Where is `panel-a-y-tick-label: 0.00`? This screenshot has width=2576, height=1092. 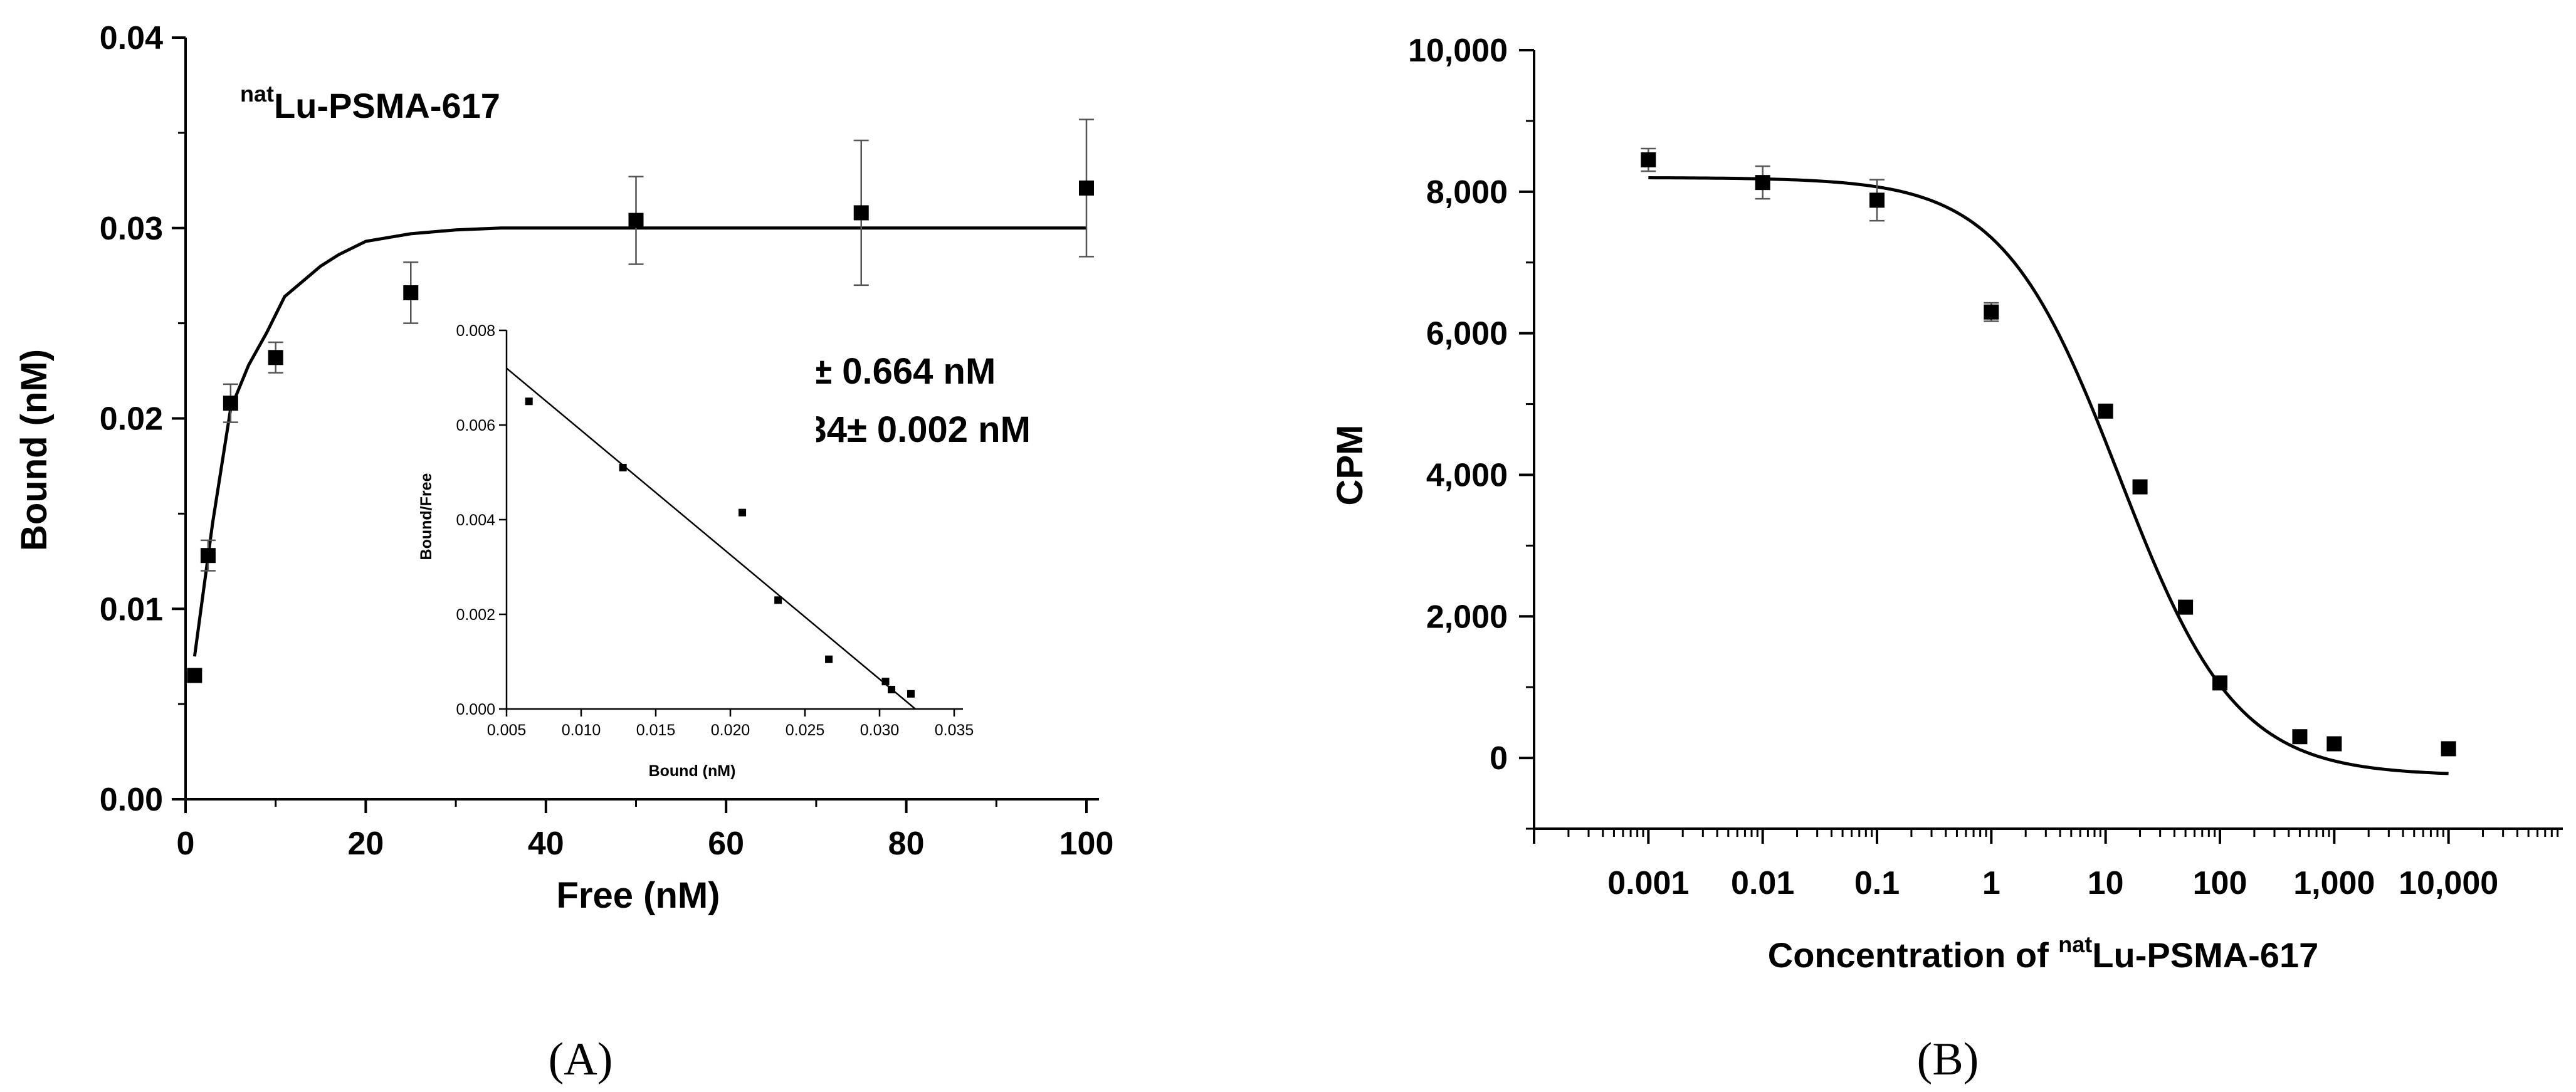
panel-a-y-tick-label: 0.00 is located at coordinates (131, 800).